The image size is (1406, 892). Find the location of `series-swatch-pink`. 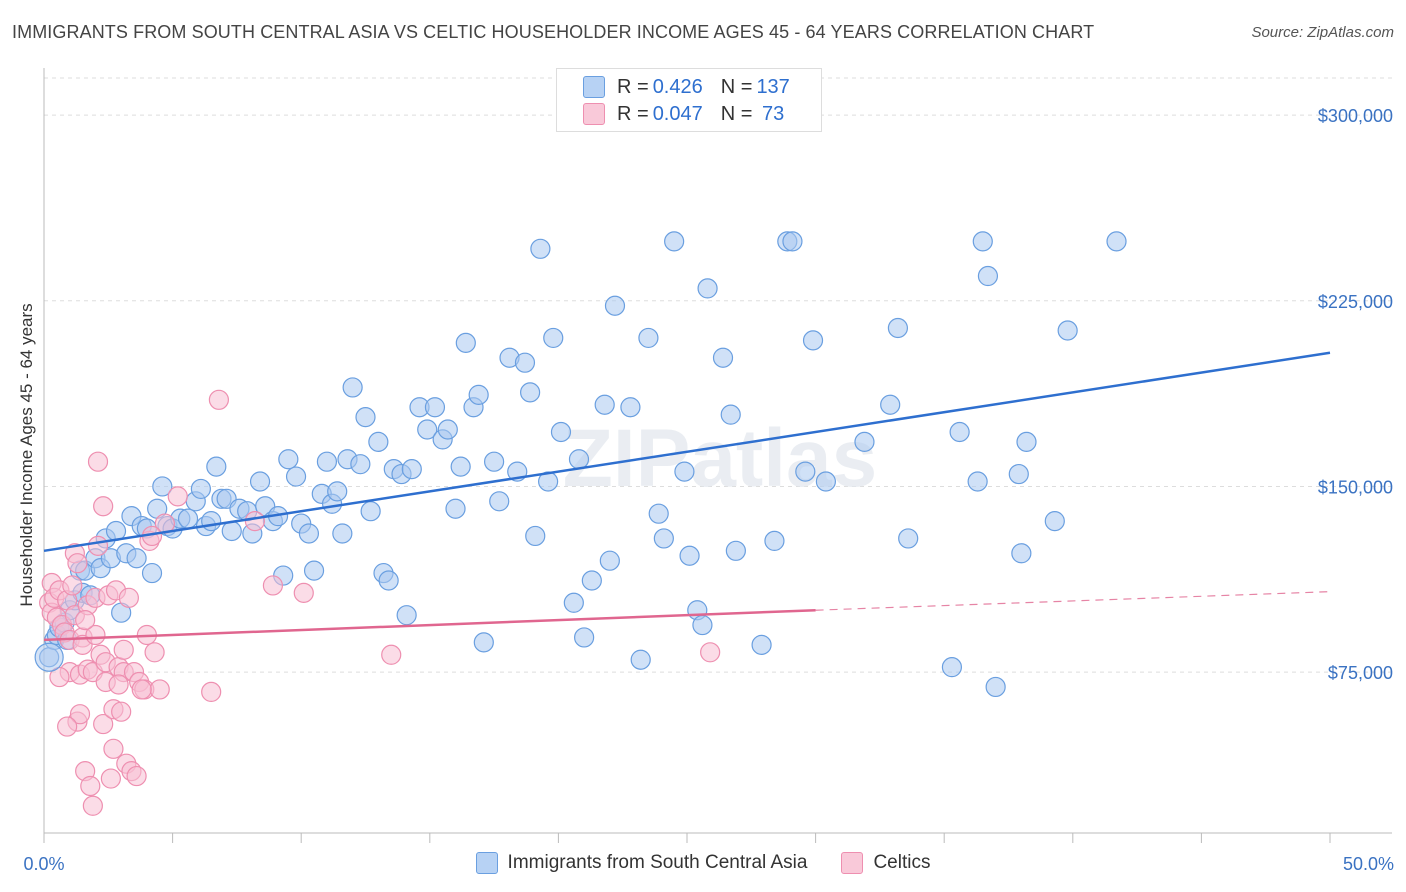

series-swatch-pink is located at coordinates (852, 863).